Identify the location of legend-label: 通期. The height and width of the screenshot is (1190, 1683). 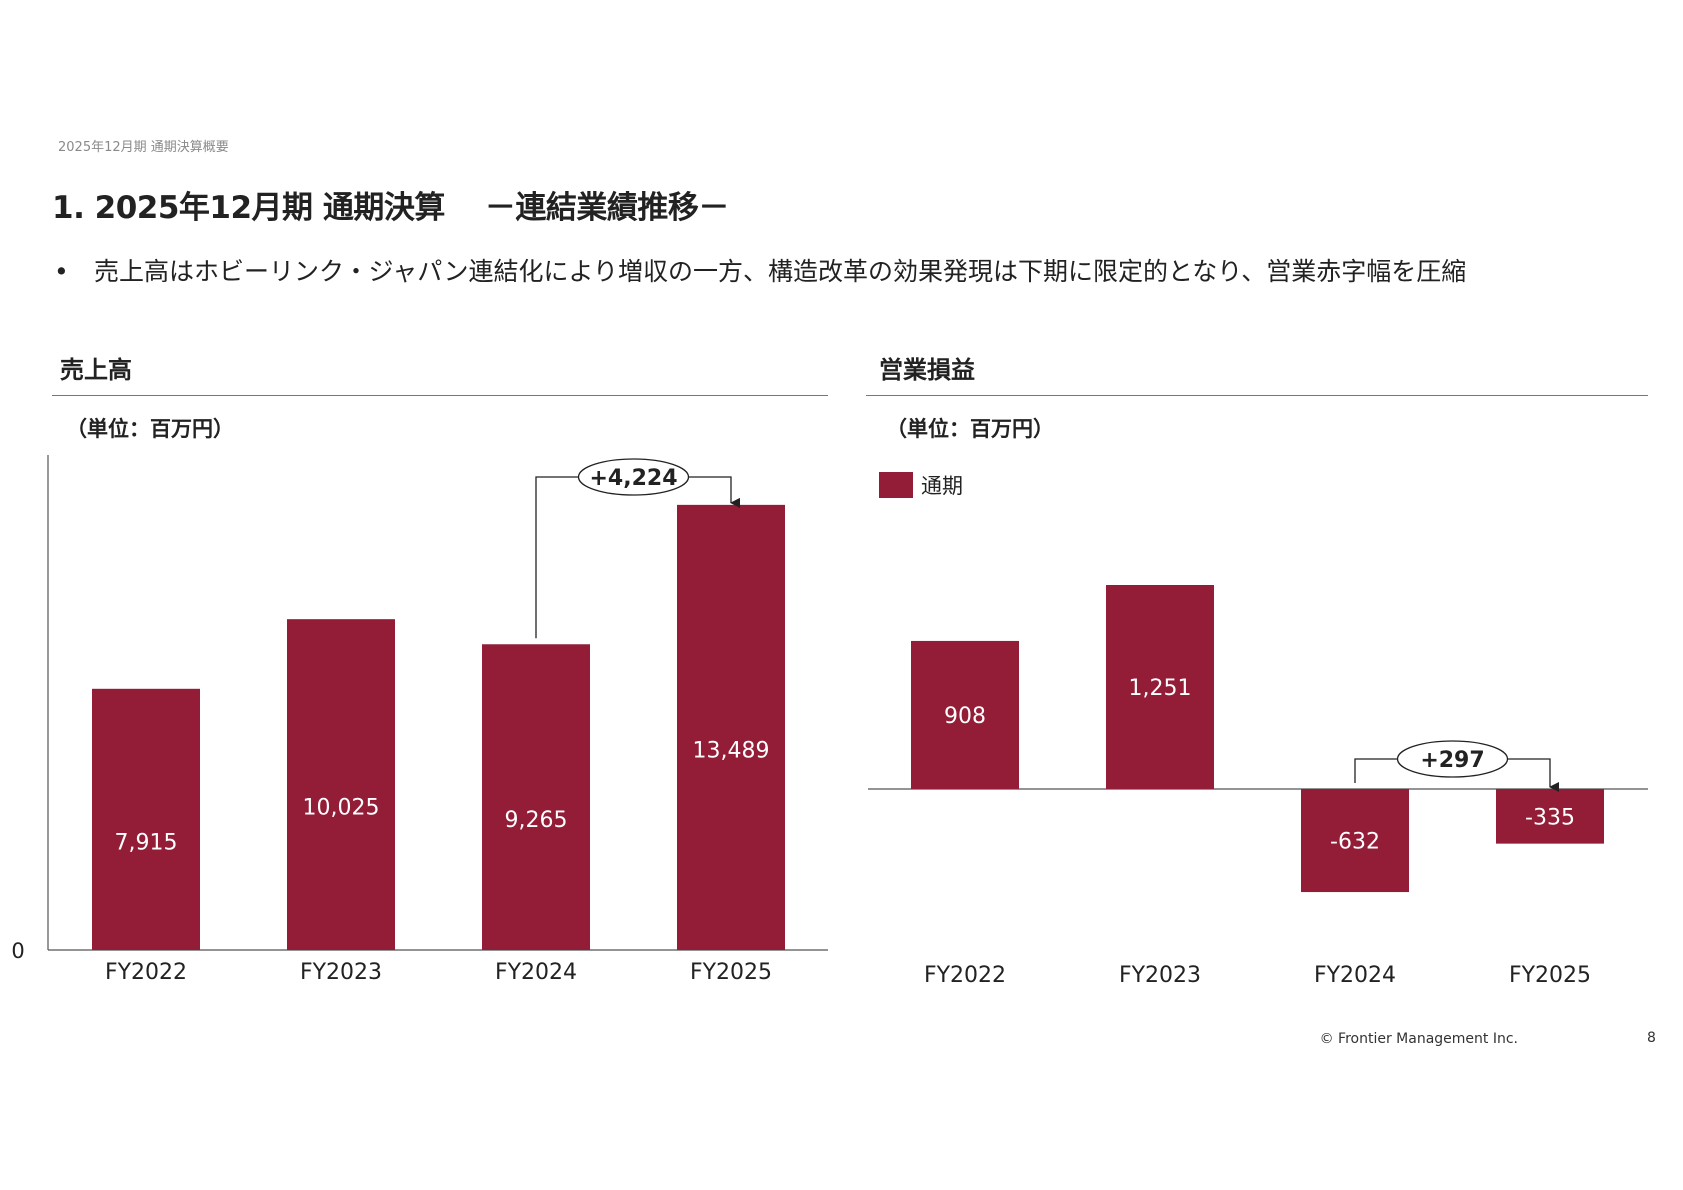
(942, 486).